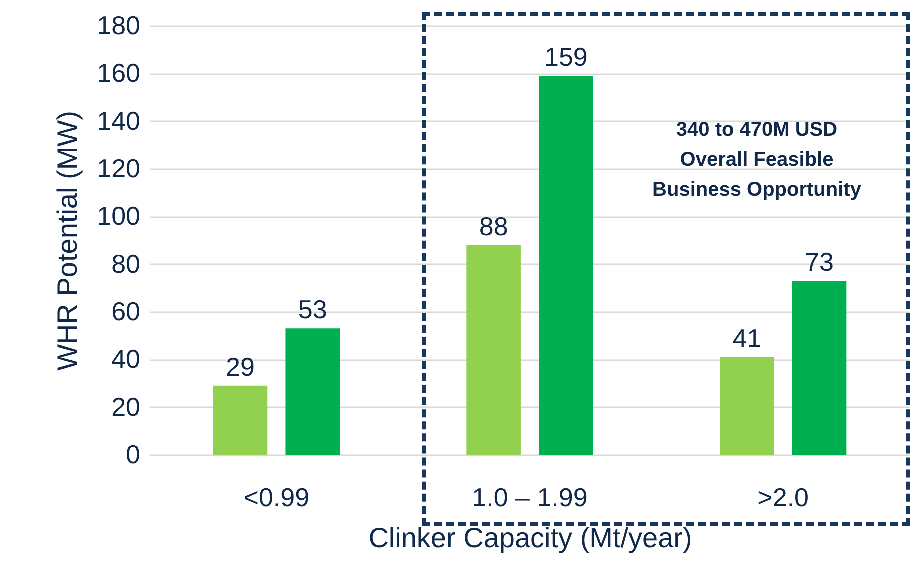 This screenshot has width=912, height=570. Describe the element at coordinates (118, 216) in the screenshot. I see `y-tick-label: 100` at that location.